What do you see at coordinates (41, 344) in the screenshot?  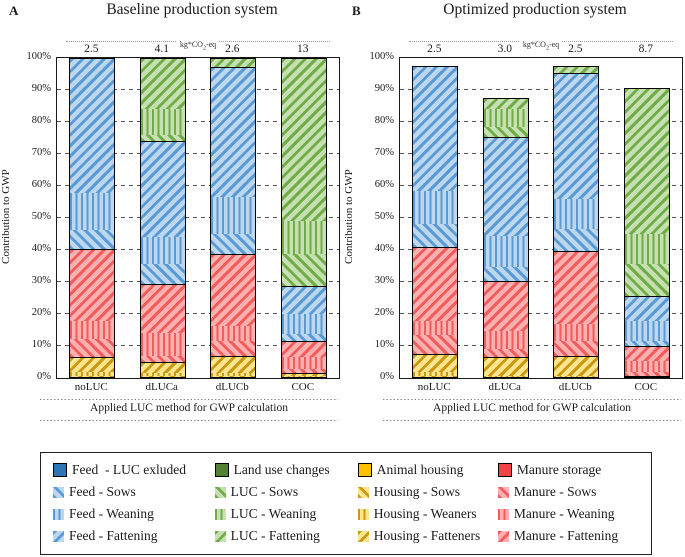 I see `y-tick-label: 10%` at bounding box center [41, 344].